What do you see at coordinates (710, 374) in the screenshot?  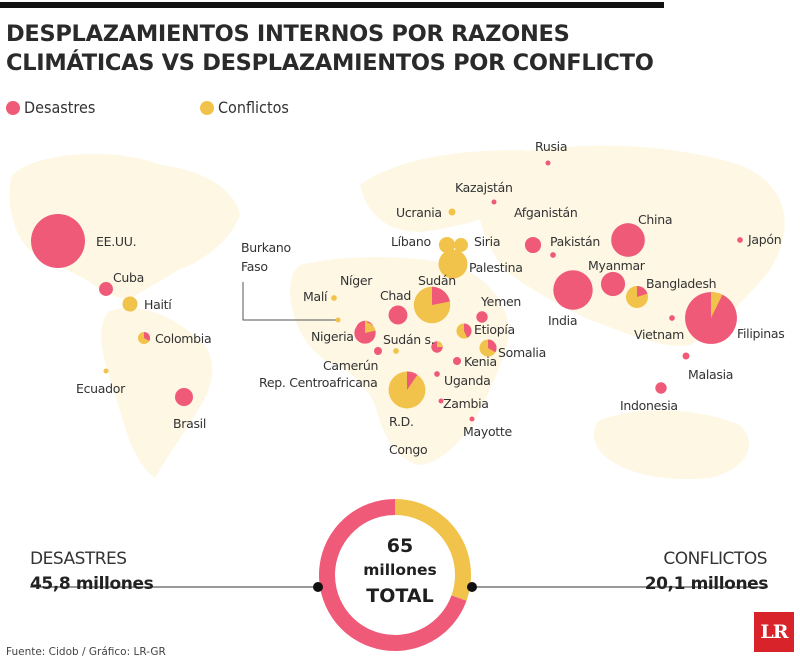 I see `label-malasia: Malasia` at bounding box center [710, 374].